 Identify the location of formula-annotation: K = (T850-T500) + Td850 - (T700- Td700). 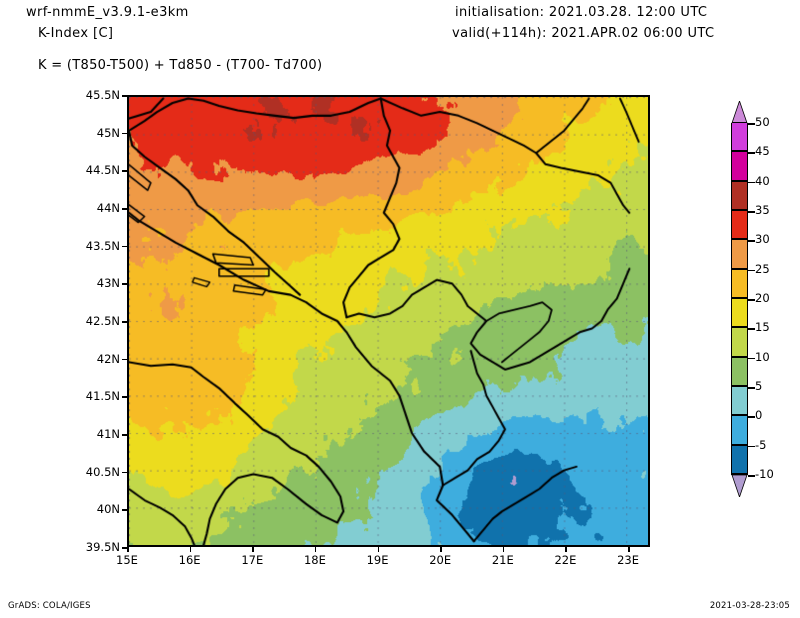
(180, 65).